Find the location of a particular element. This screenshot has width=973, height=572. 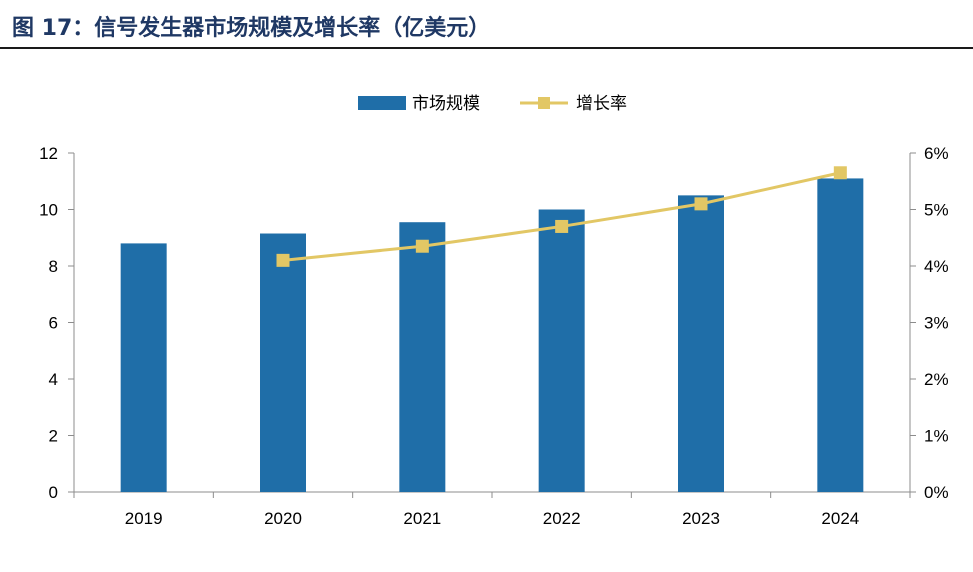

x-tick-label: 2022 is located at coordinates (562, 518).